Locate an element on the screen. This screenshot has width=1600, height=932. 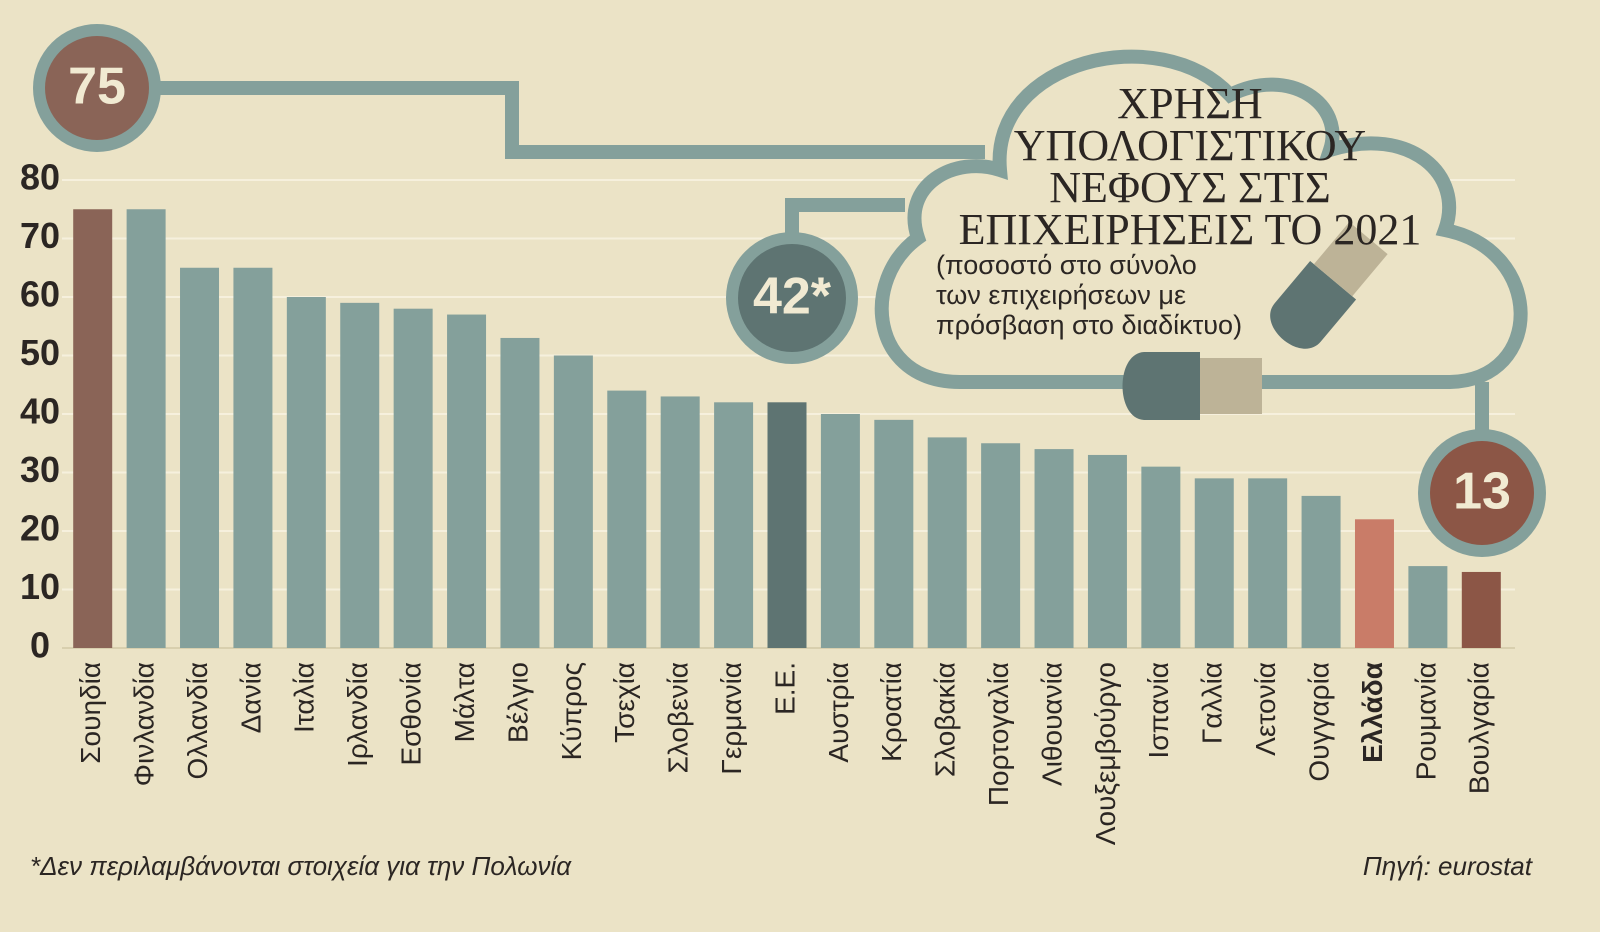
x-tick-label: Ρουμανία is located at coordinates (1425, 721).